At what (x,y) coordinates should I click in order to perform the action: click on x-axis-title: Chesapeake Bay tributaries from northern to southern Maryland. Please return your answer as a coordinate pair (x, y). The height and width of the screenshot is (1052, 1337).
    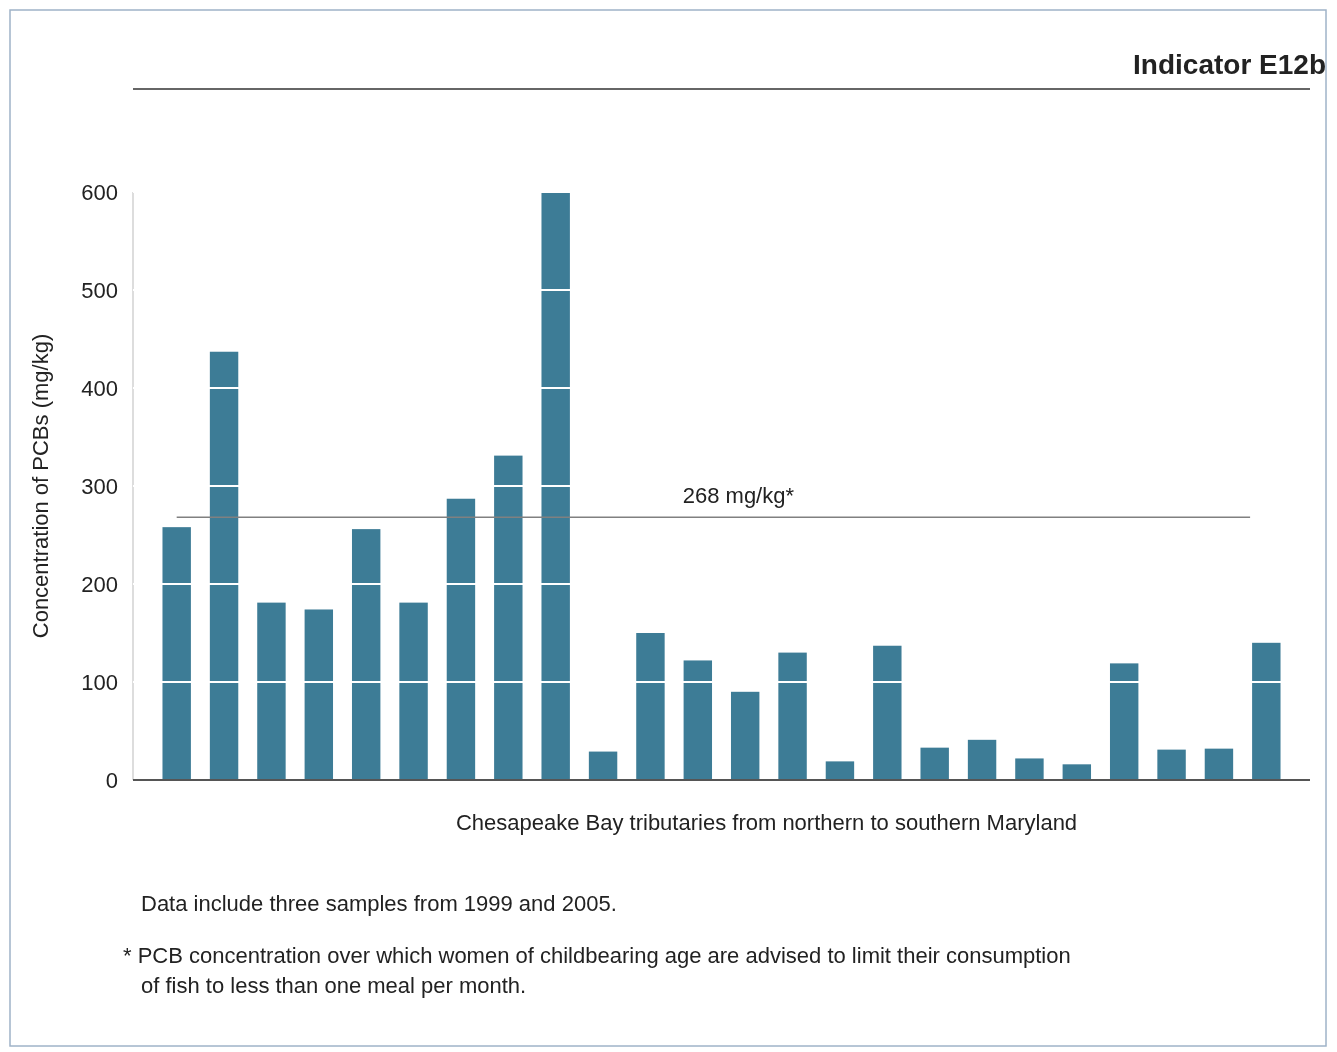
    Looking at the image, I should click on (766, 822).